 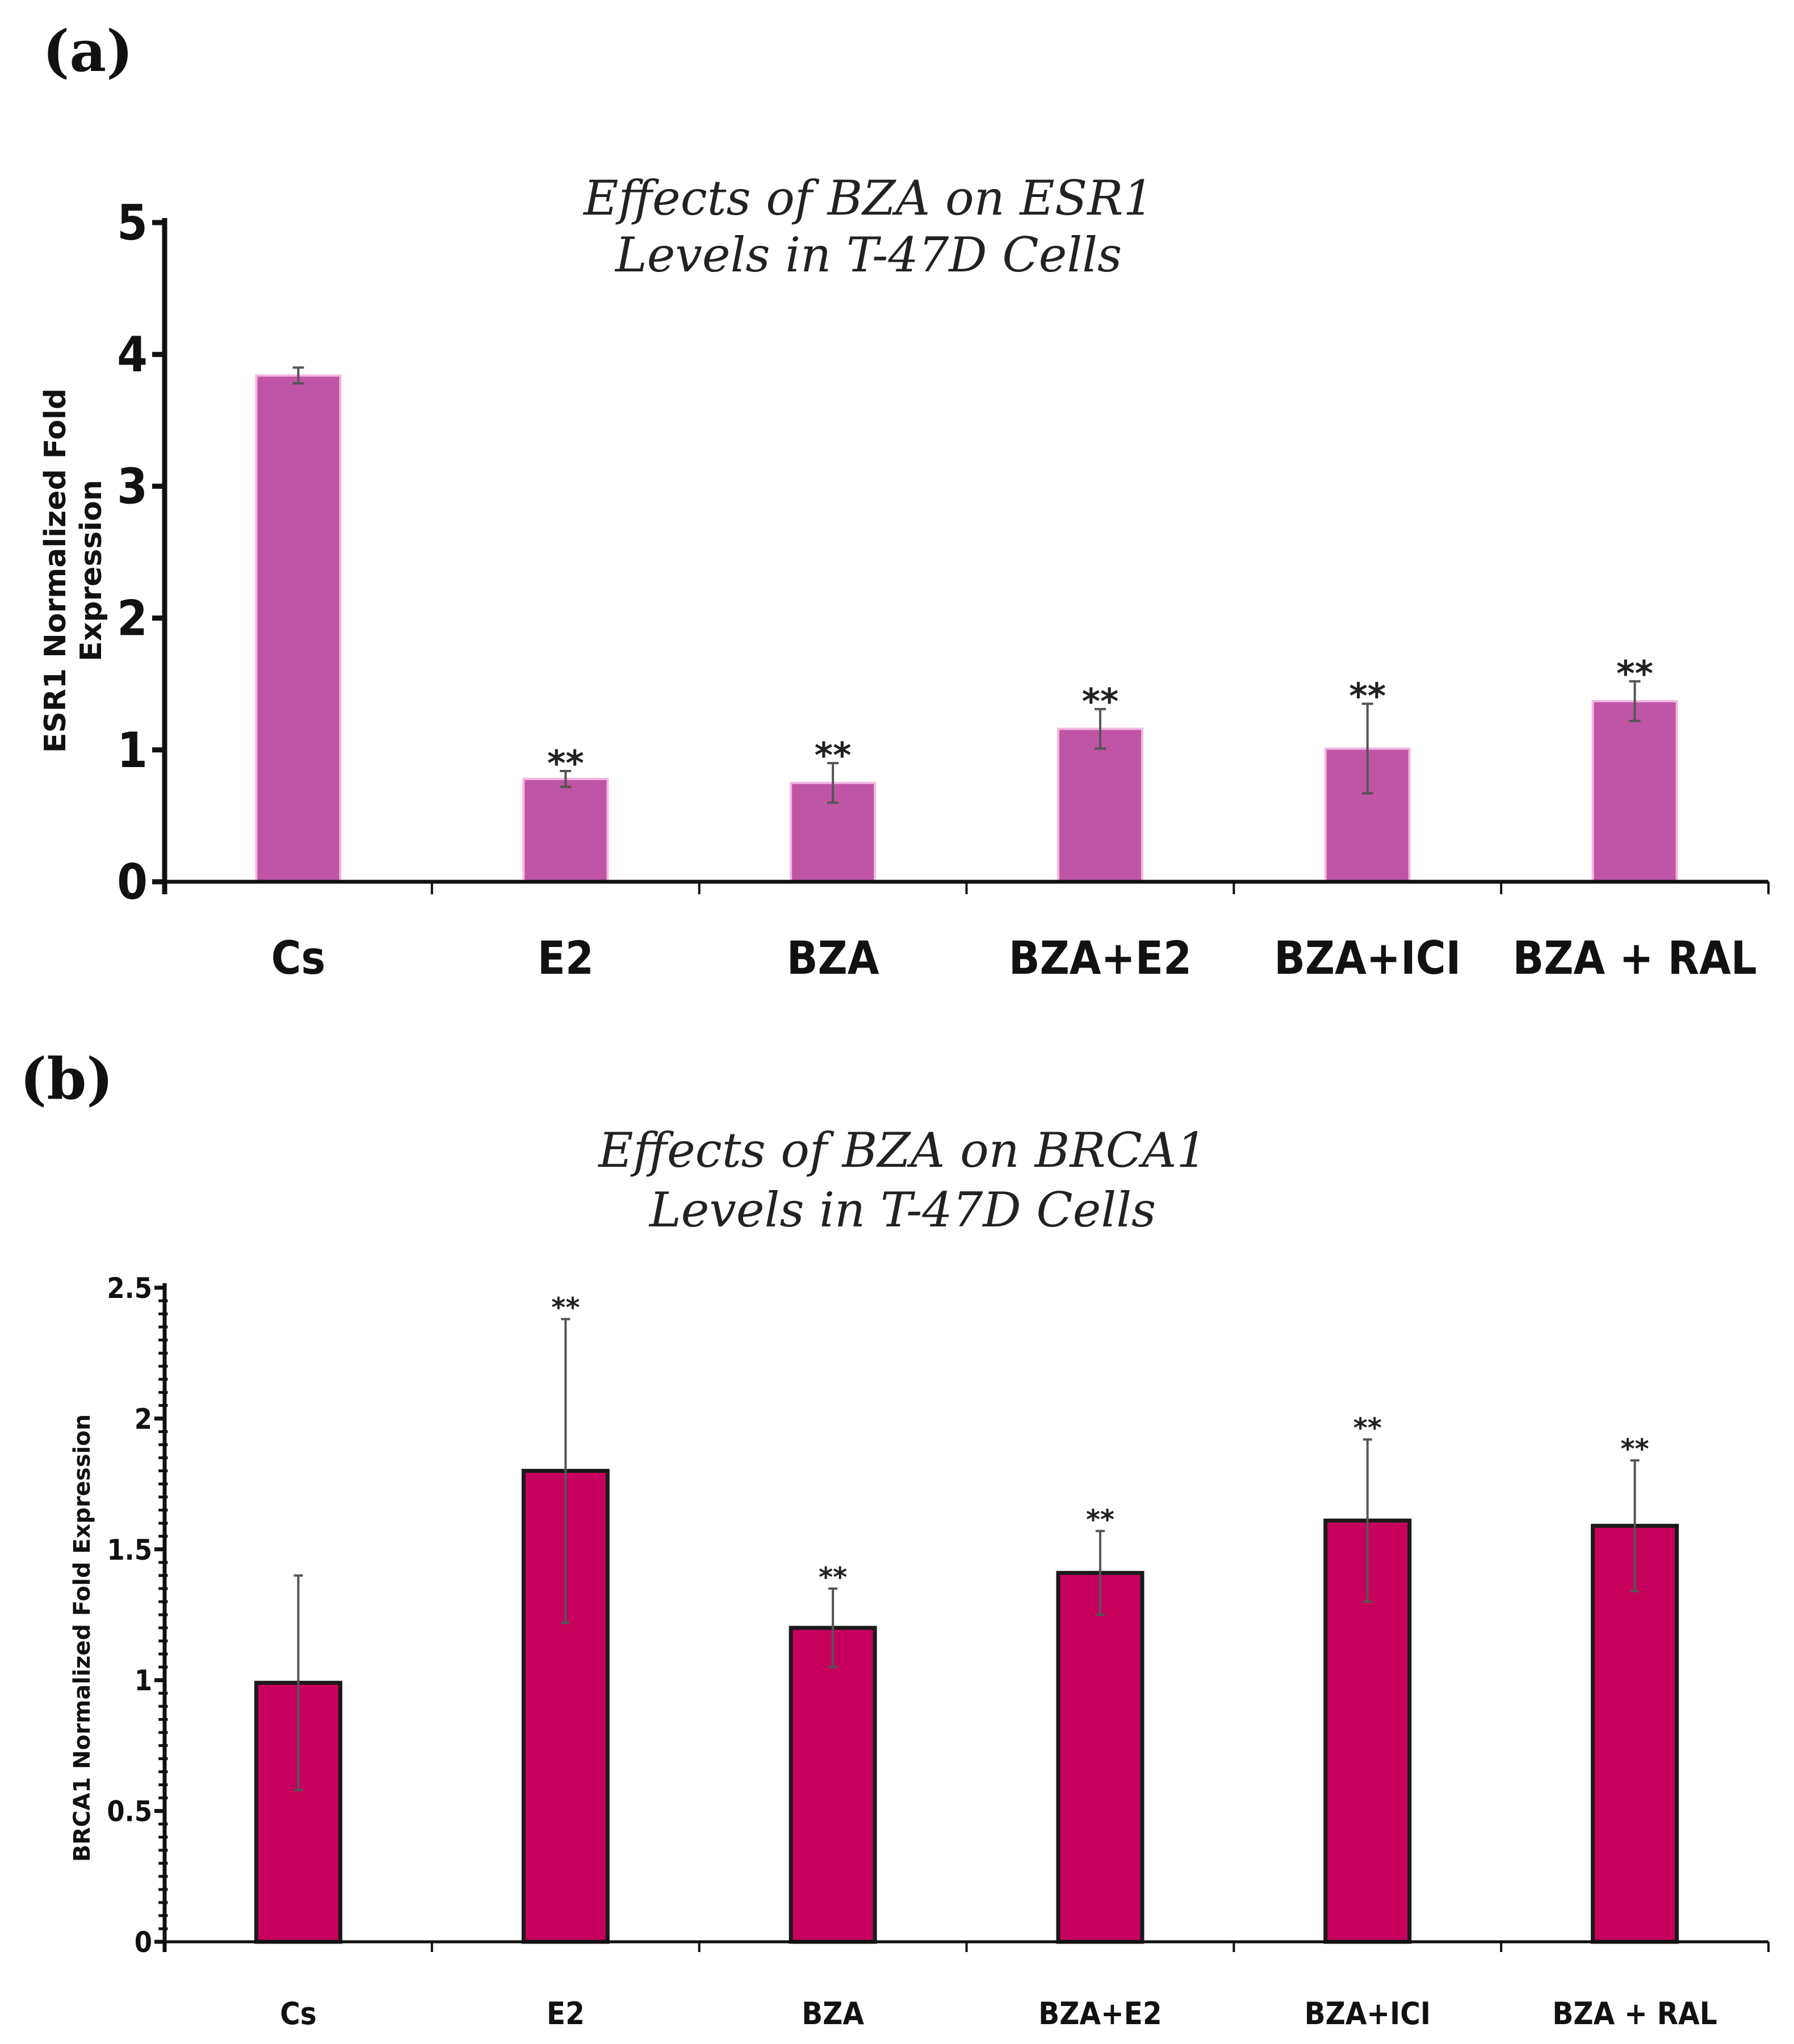 I want to click on y-tick-label: 4, so click(x=133, y=354).